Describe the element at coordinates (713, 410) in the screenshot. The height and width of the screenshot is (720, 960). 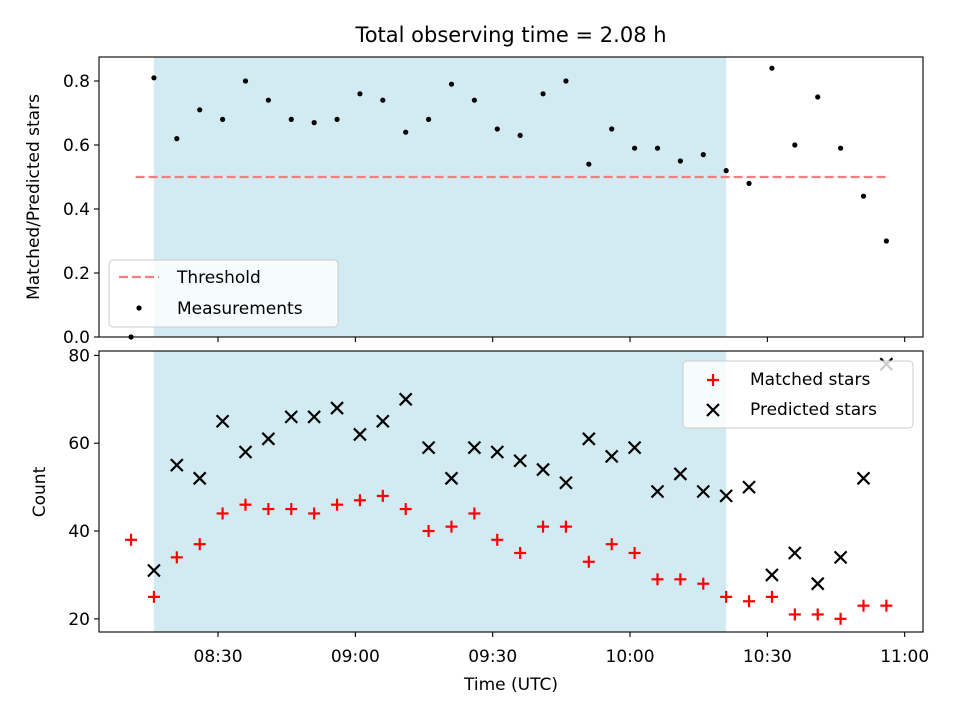
I see `legend-predicted-swatch` at that location.